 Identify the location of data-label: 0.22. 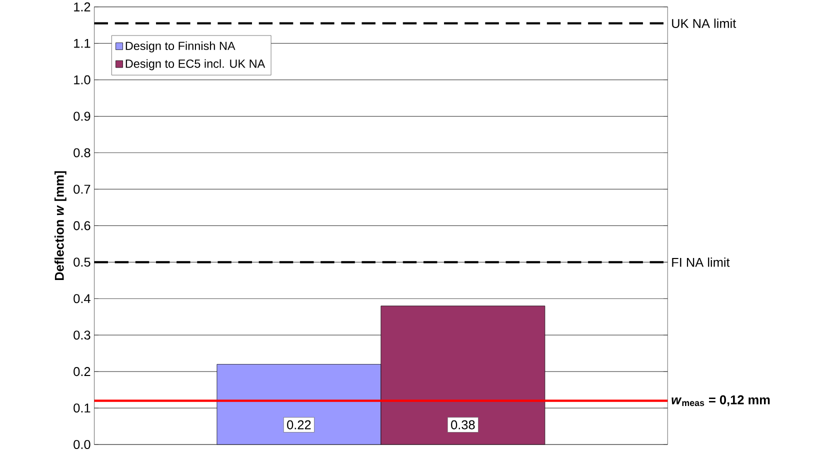
(299, 425).